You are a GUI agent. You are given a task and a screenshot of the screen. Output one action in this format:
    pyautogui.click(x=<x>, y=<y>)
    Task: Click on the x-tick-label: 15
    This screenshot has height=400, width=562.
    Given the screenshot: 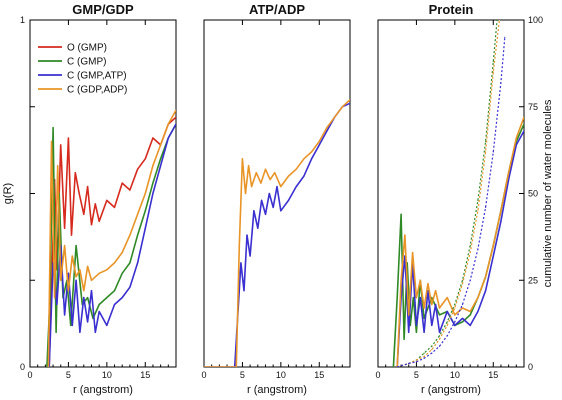 What is the action you would take?
    pyautogui.click(x=145, y=375)
    